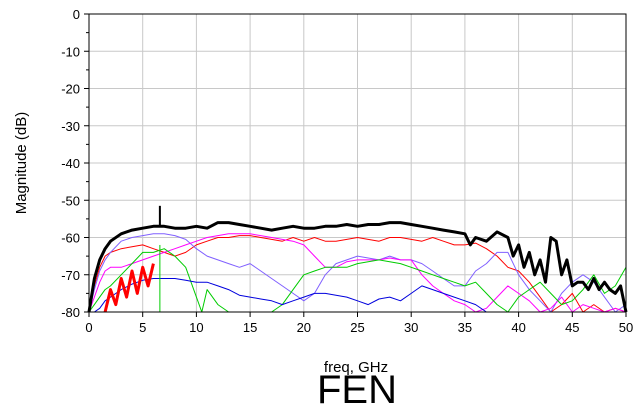  What do you see at coordinates (70, 126) in the screenshot?
I see `y-tick-label: -30` at bounding box center [70, 126].